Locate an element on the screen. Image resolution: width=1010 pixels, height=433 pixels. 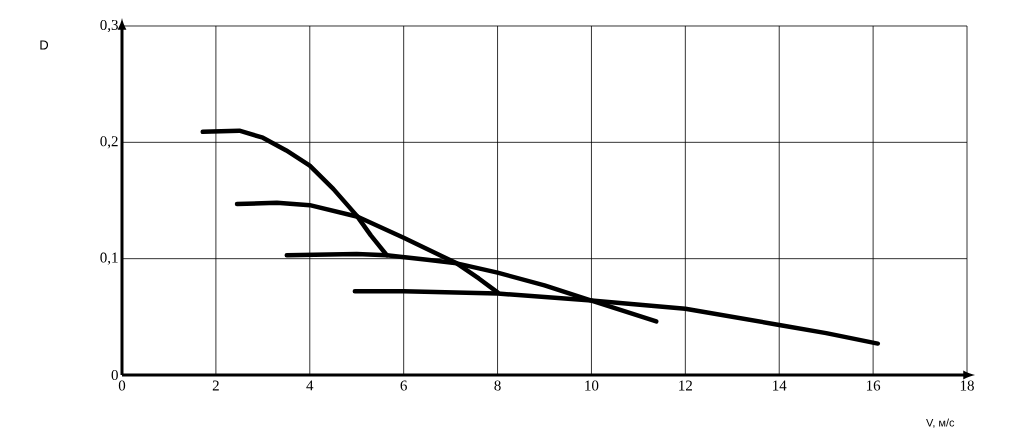
y-tick-label: 0 is located at coordinates (114, 375).